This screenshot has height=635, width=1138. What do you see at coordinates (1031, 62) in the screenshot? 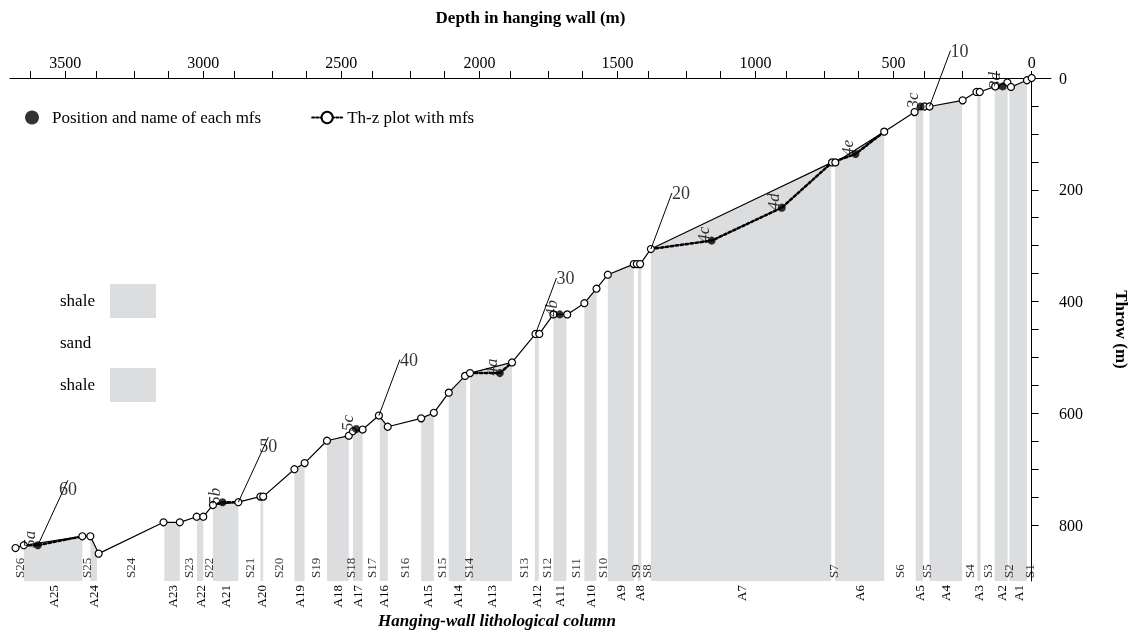
I see `x-tick-label: 0` at bounding box center [1031, 62].